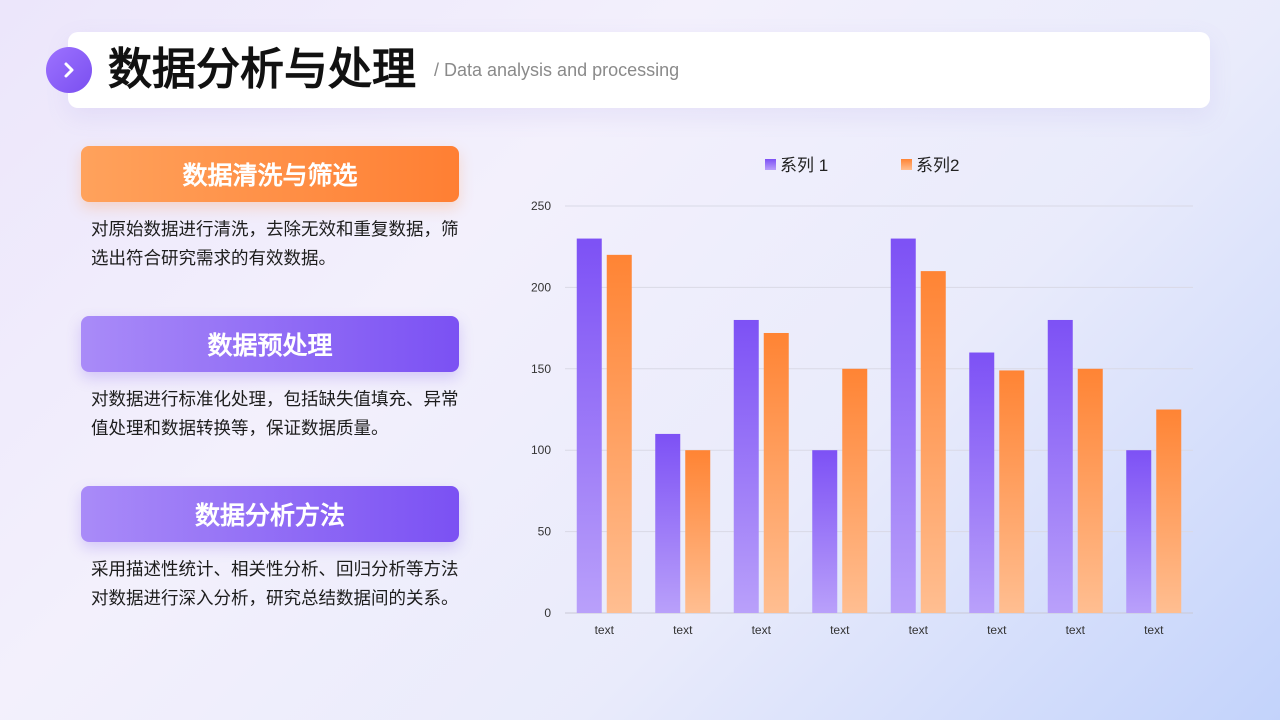  Describe the element at coordinates (69, 70) in the screenshot. I see `chevron-right-icon` at that location.